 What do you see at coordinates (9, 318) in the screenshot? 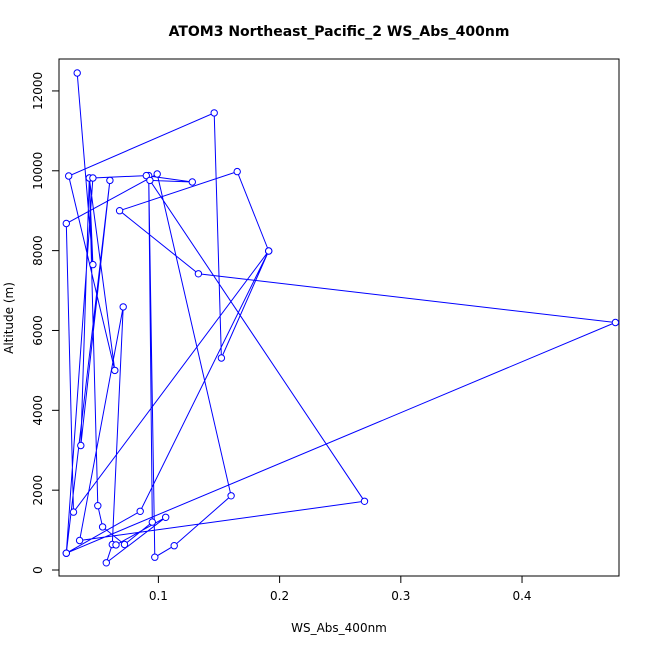
I see `y-axis-label: Altitude (m)` at bounding box center [9, 318].